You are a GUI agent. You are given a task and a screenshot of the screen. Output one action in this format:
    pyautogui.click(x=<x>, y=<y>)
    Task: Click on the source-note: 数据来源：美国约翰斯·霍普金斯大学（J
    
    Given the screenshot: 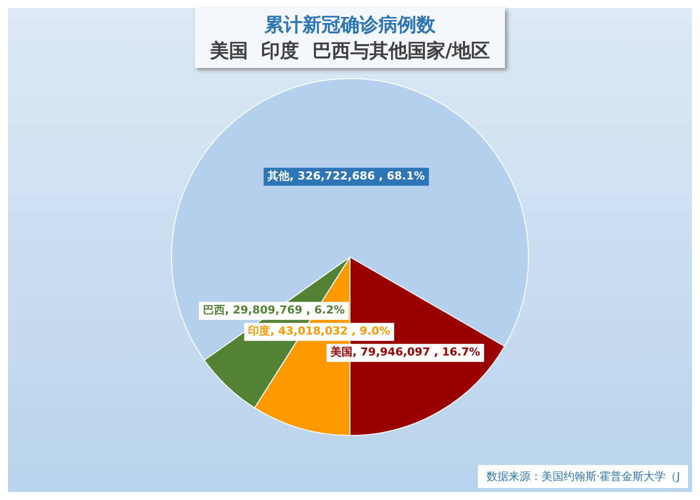 What is the action you would take?
    pyautogui.click(x=583, y=476)
    